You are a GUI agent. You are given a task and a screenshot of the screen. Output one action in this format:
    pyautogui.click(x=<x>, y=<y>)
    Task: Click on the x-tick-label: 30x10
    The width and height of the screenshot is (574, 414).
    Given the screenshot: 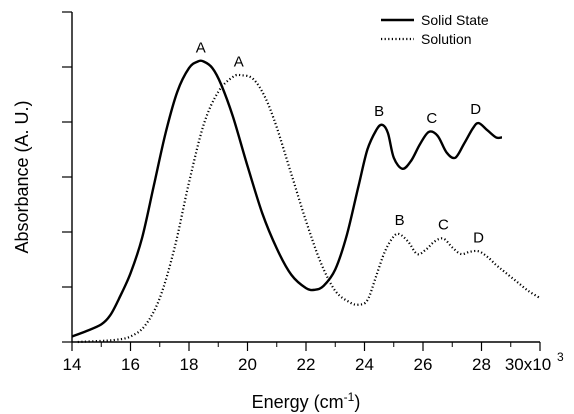 What is the action you would take?
    pyautogui.click(x=528, y=364)
    